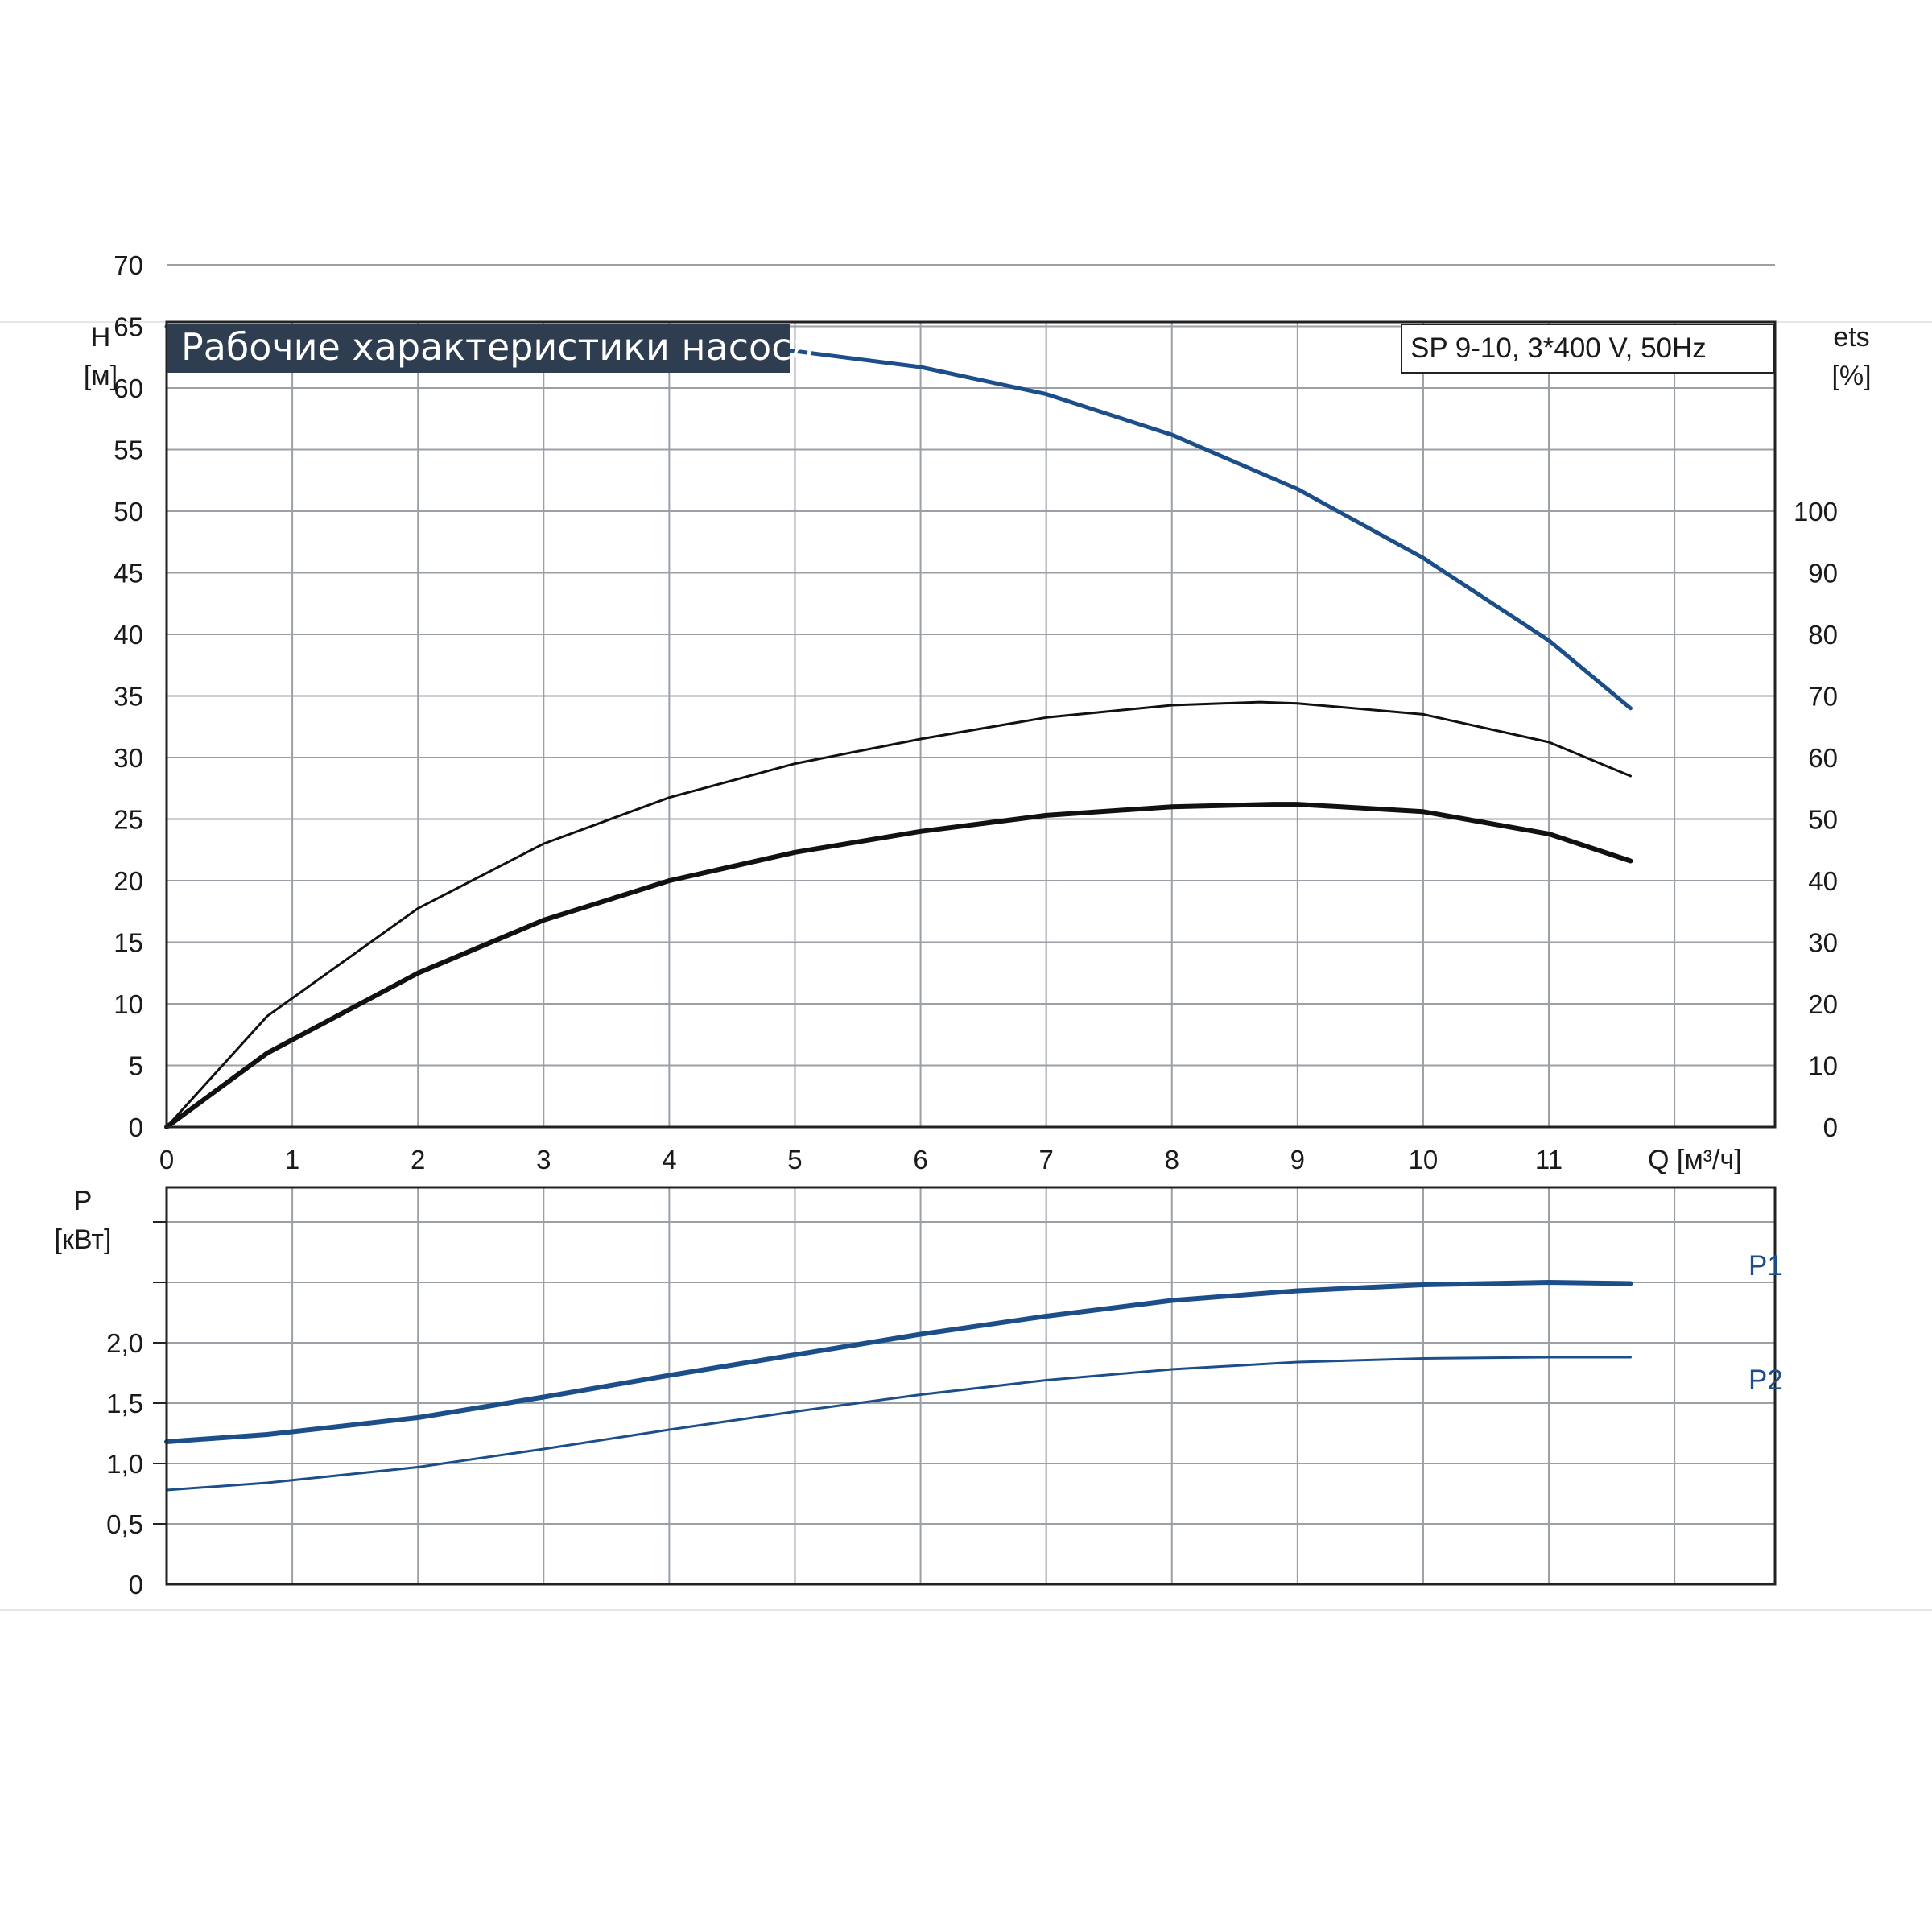 The image size is (1932, 1932). I want to click on y-tick-label: 45, so click(128, 573).